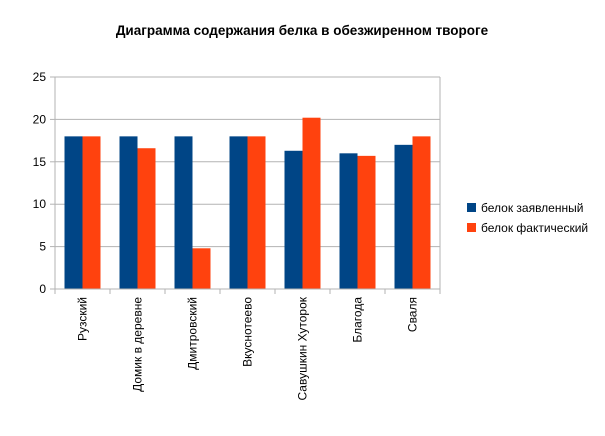 The image size is (605, 436). What do you see at coordinates (40, 204) in the screenshot?
I see `y-tick-label: 10` at bounding box center [40, 204].